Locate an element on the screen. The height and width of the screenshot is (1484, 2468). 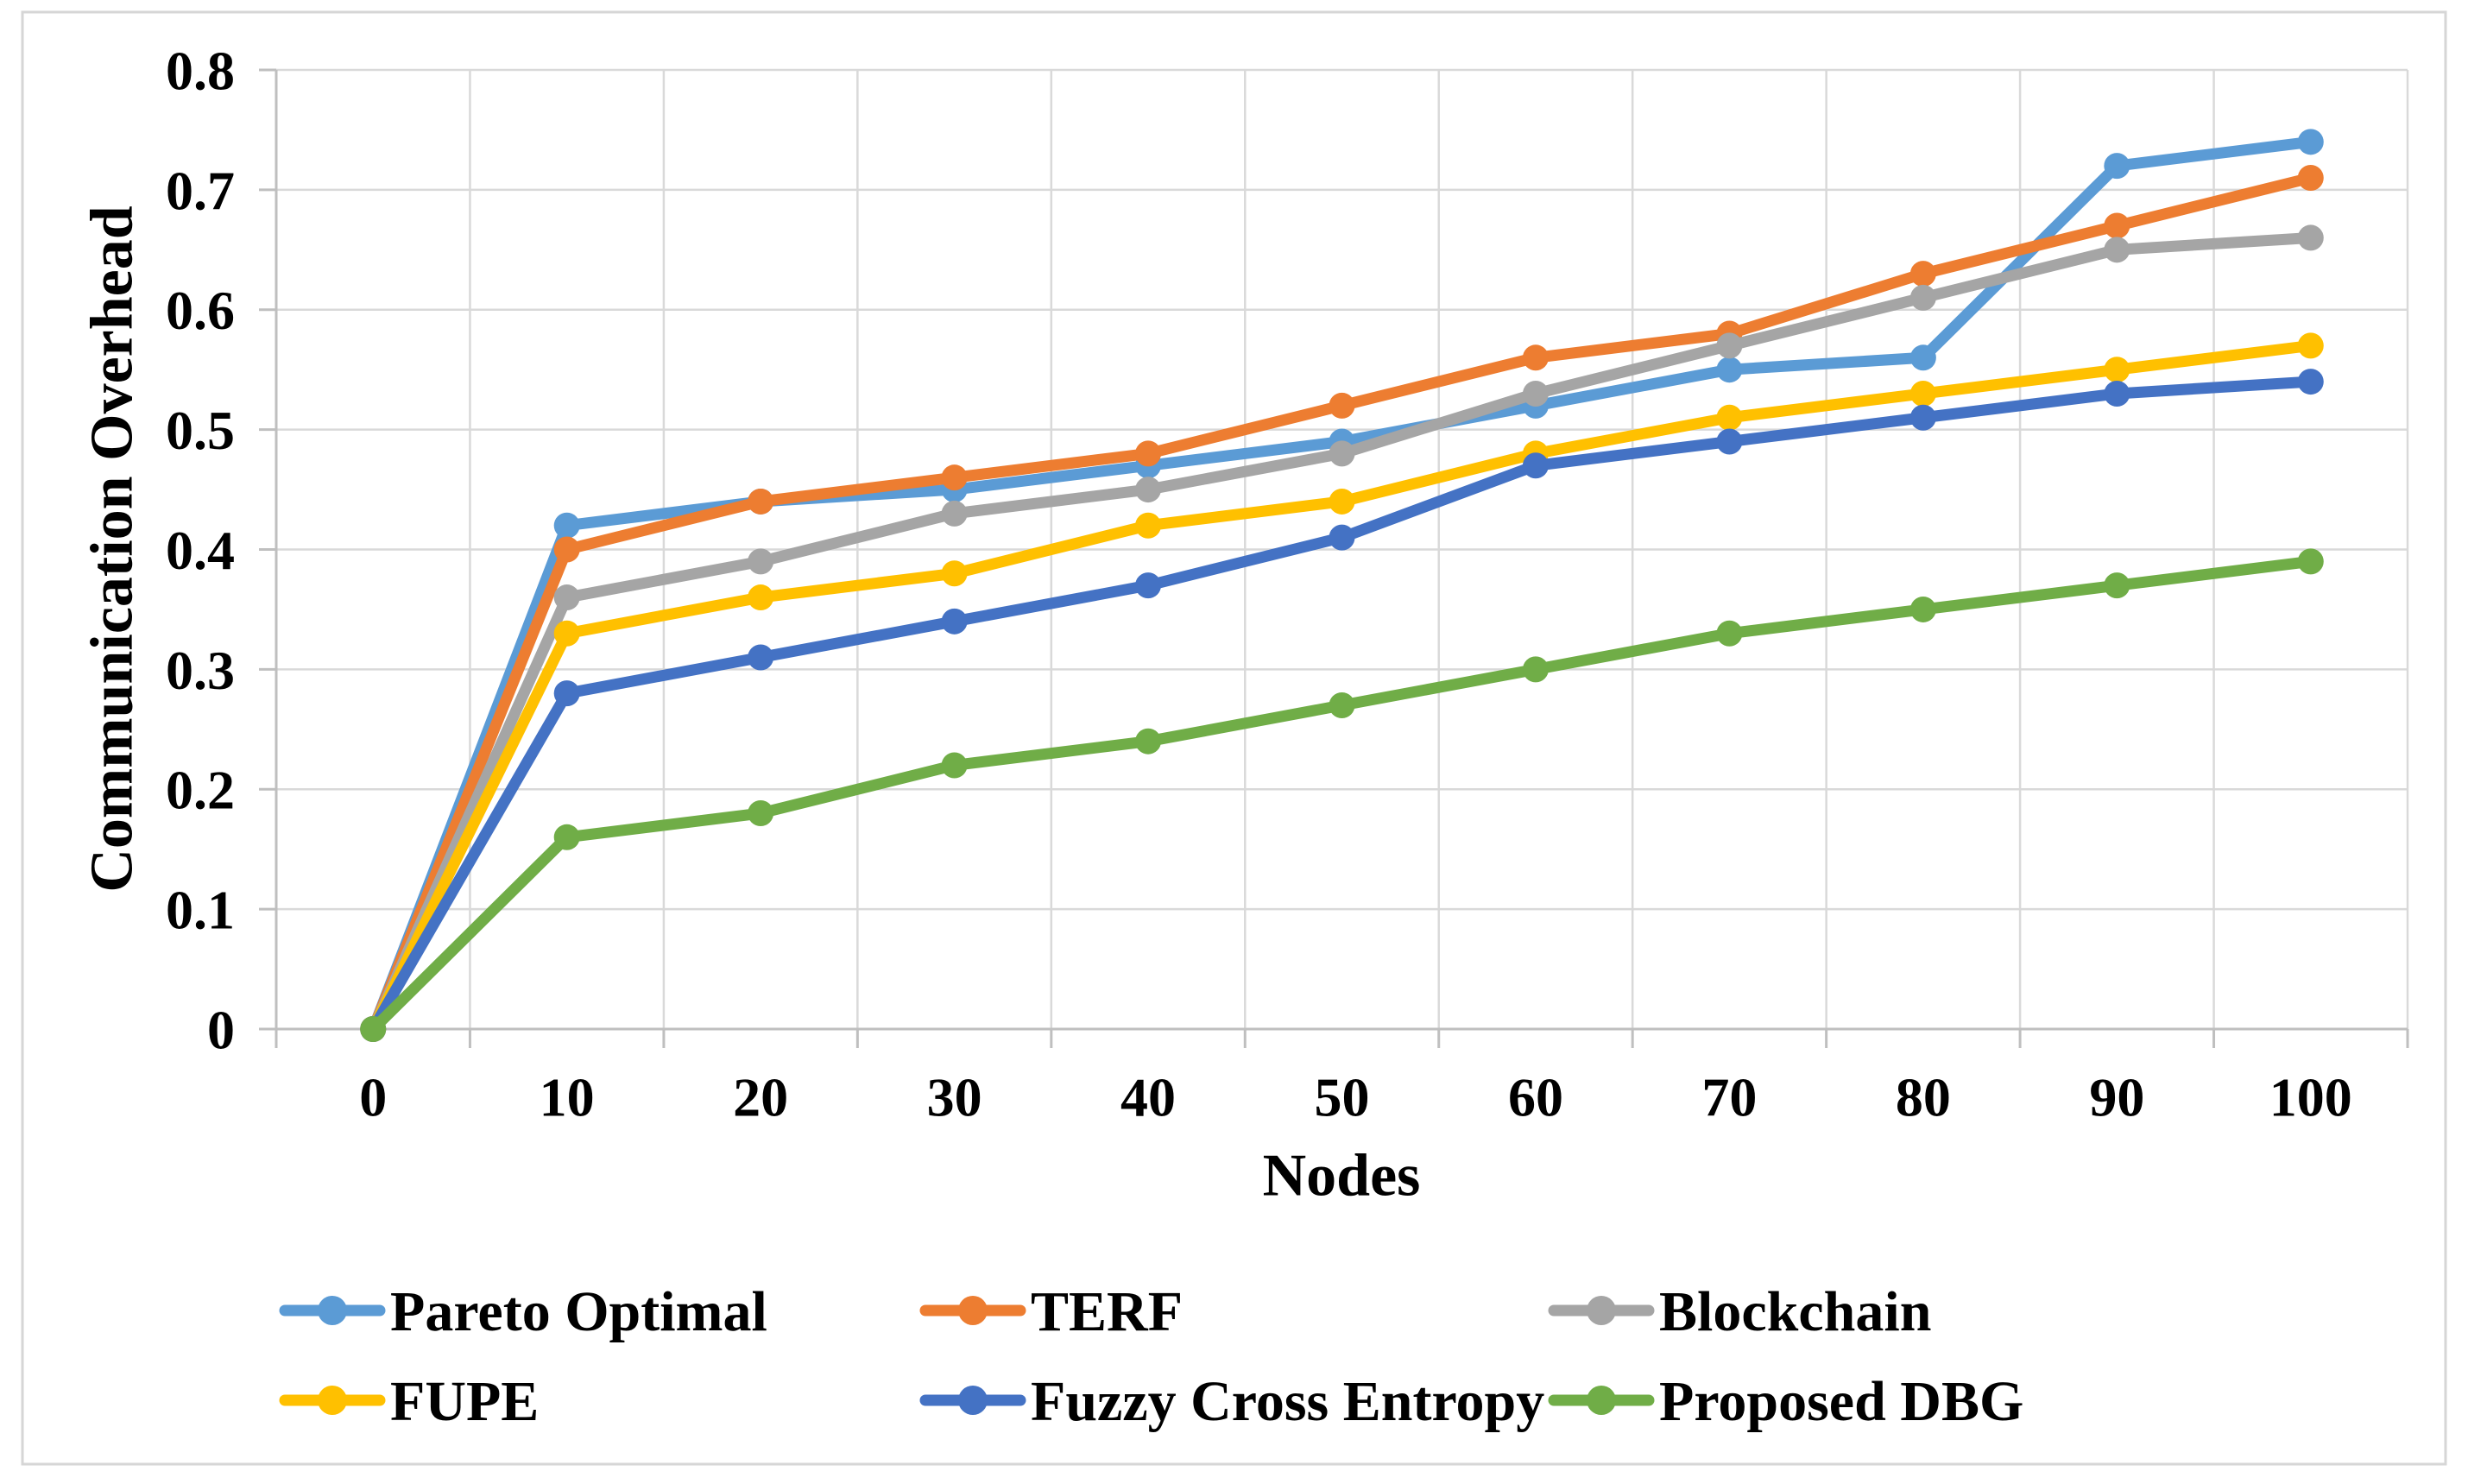
x-axis-title: Nodes is located at coordinates (1342, 1176).